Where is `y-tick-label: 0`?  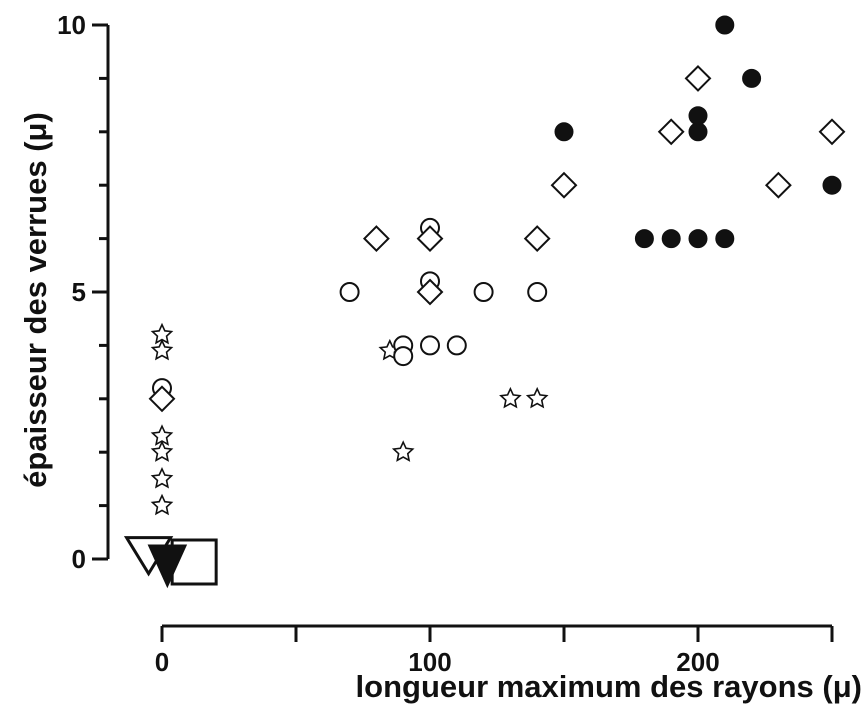
y-tick-label: 0 is located at coordinates (79, 559).